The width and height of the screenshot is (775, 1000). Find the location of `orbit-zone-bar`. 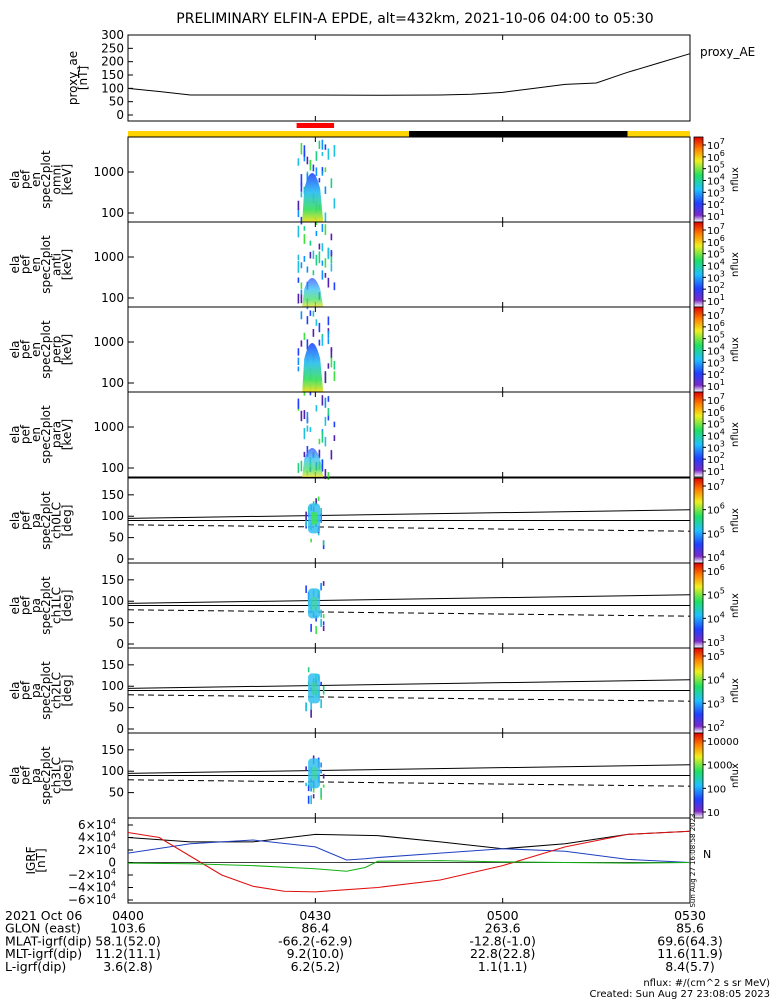

orbit-zone-bar is located at coordinates (409, 130).